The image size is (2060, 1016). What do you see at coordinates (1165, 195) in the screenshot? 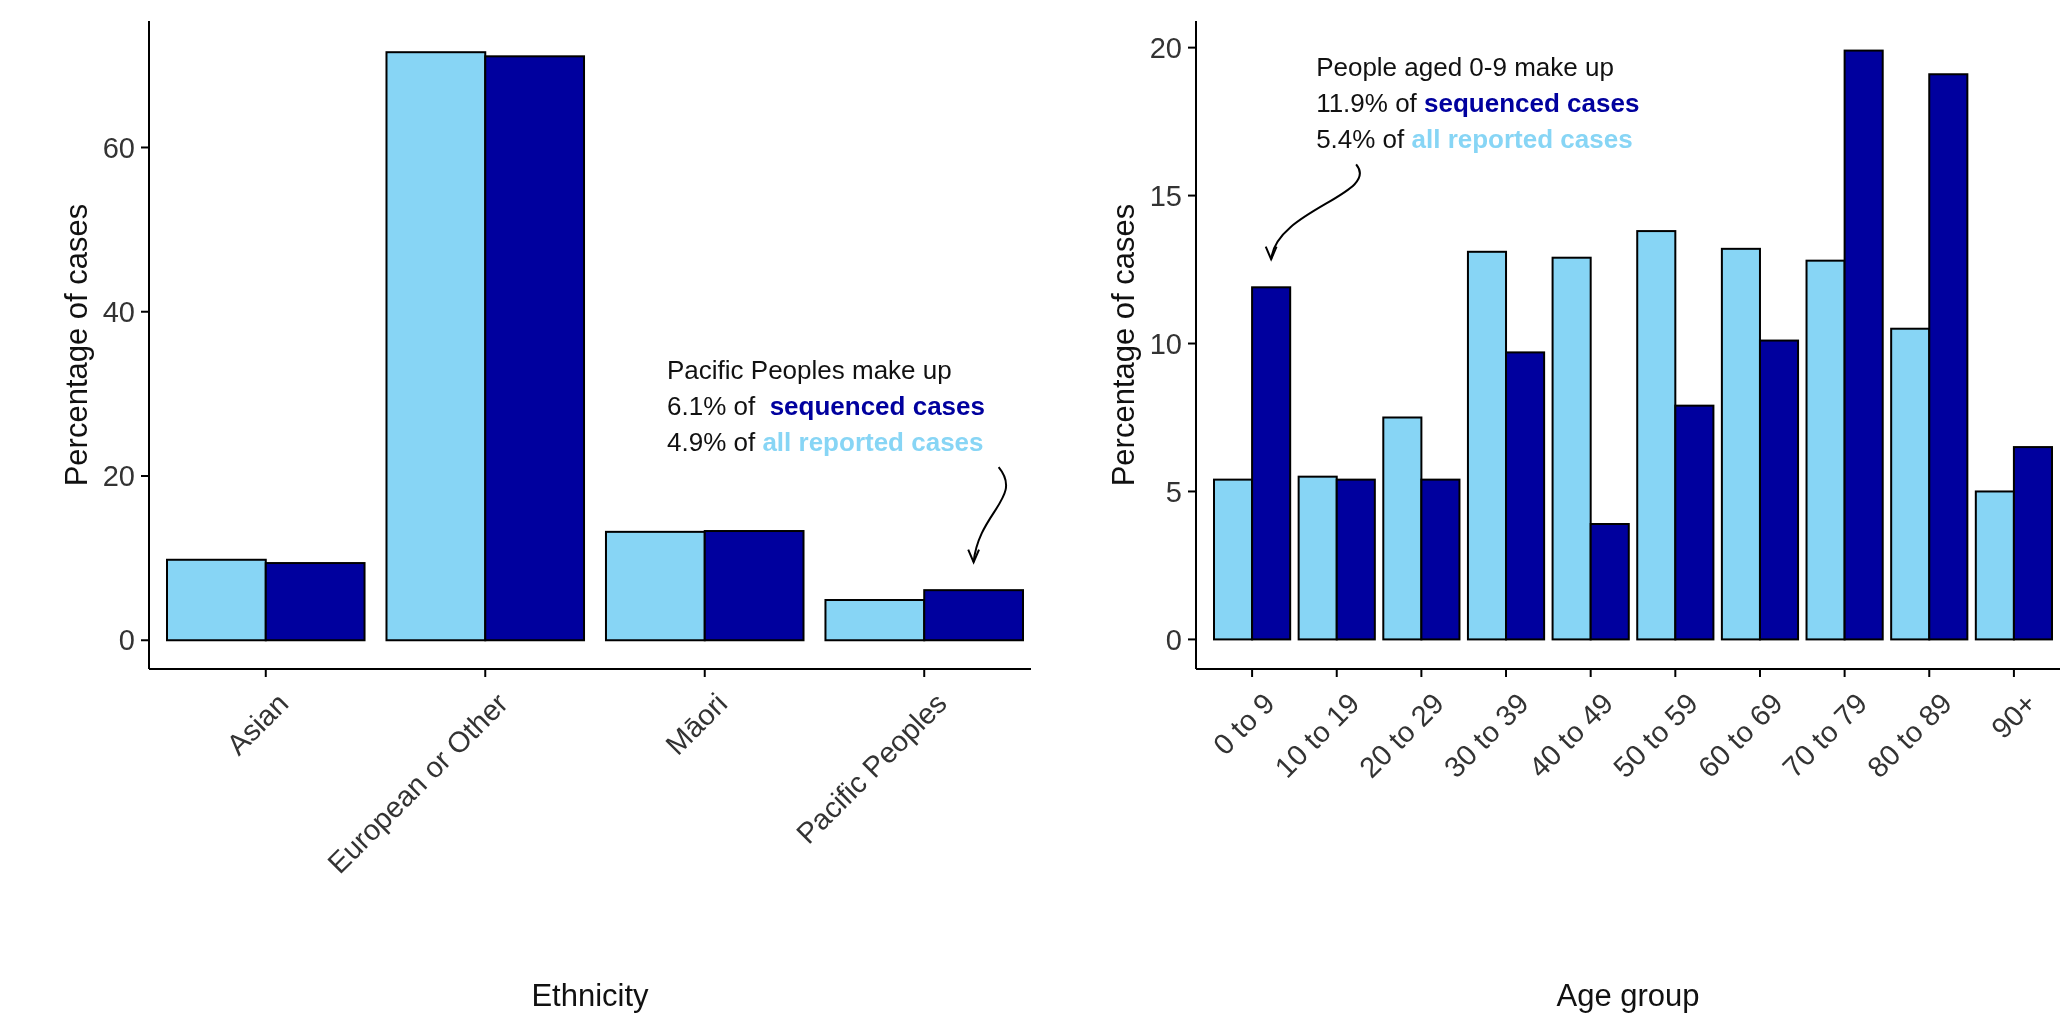
I see `y-tick-label: 15` at bounding box center [1165, 195].